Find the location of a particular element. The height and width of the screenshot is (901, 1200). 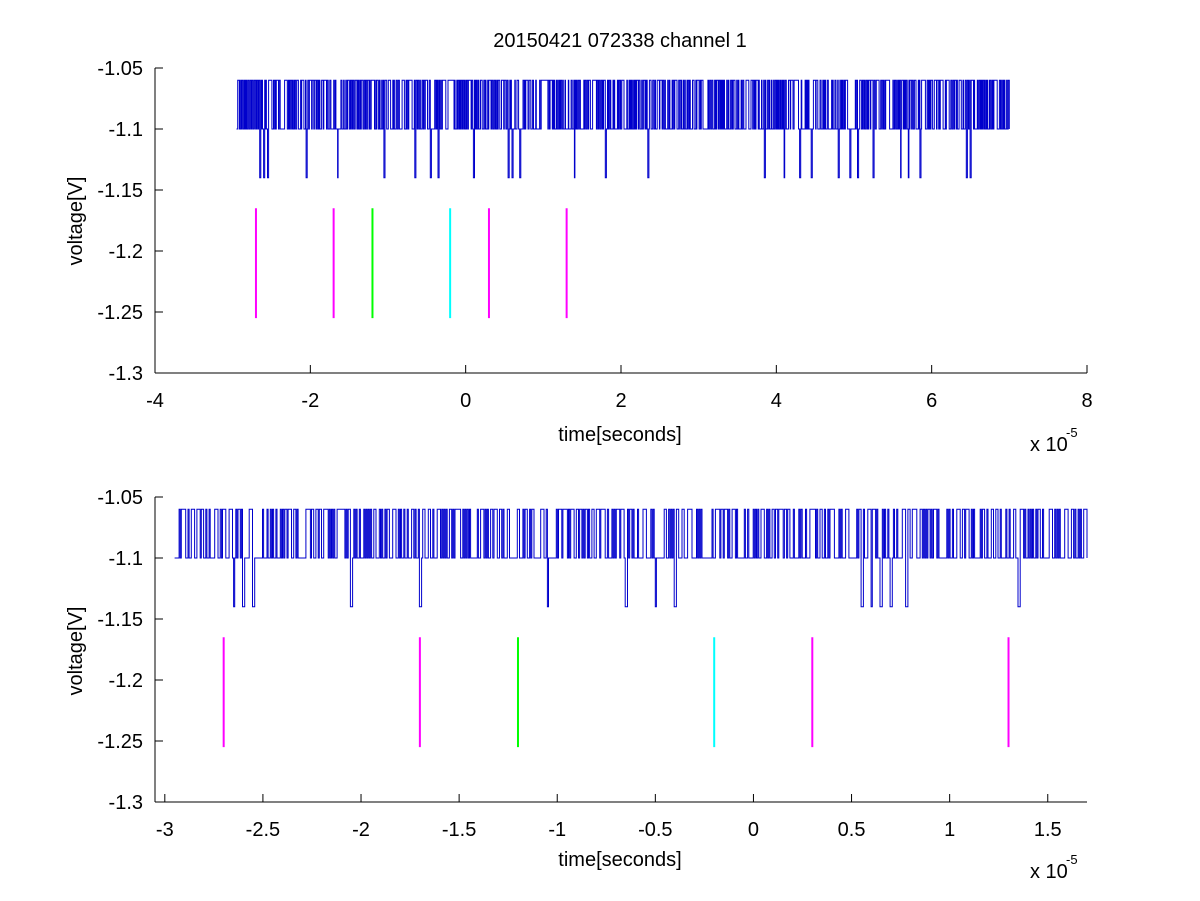

bottom-x-tick-label: -0.5 is located at coordinates (655, 830).